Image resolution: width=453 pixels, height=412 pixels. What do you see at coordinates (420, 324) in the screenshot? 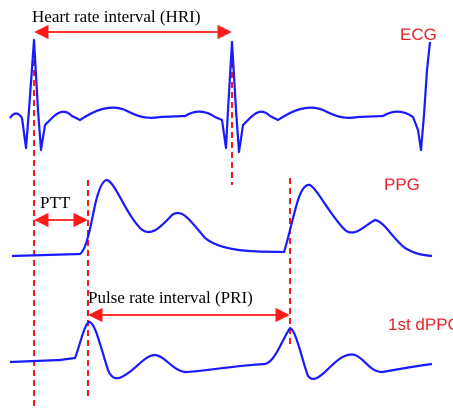
I see `dppg-label: 1st dPPG` at bounding box center [420, 324].